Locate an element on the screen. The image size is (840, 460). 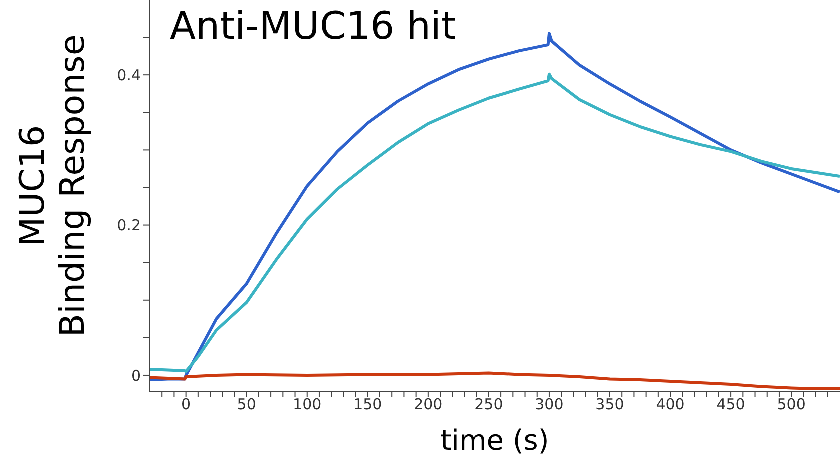
x-tick-label: 50 is located at coordinates (246, 405).